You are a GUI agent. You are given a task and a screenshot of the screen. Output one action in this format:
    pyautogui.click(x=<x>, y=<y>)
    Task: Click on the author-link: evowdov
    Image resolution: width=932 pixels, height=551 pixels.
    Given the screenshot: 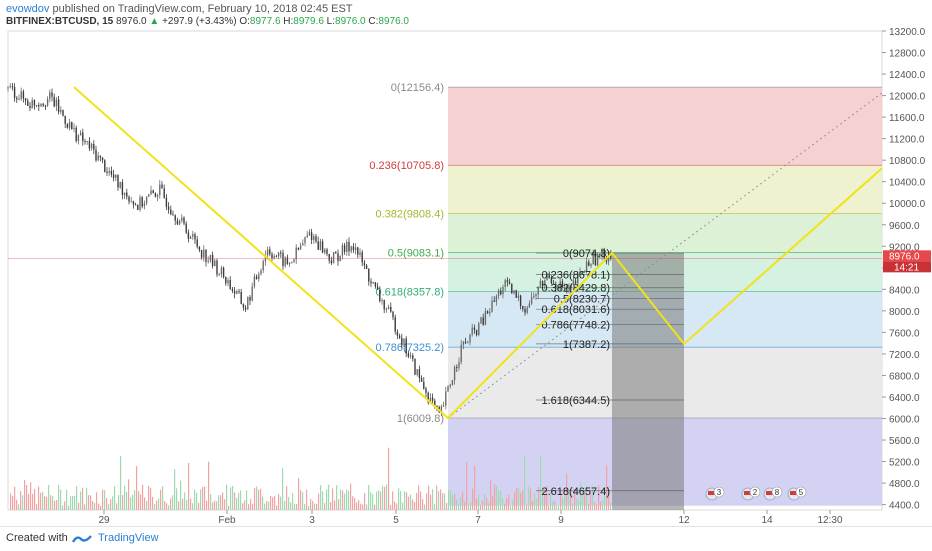 What is the action you would take?
    pyautogui.click(x=28, y=9)
    